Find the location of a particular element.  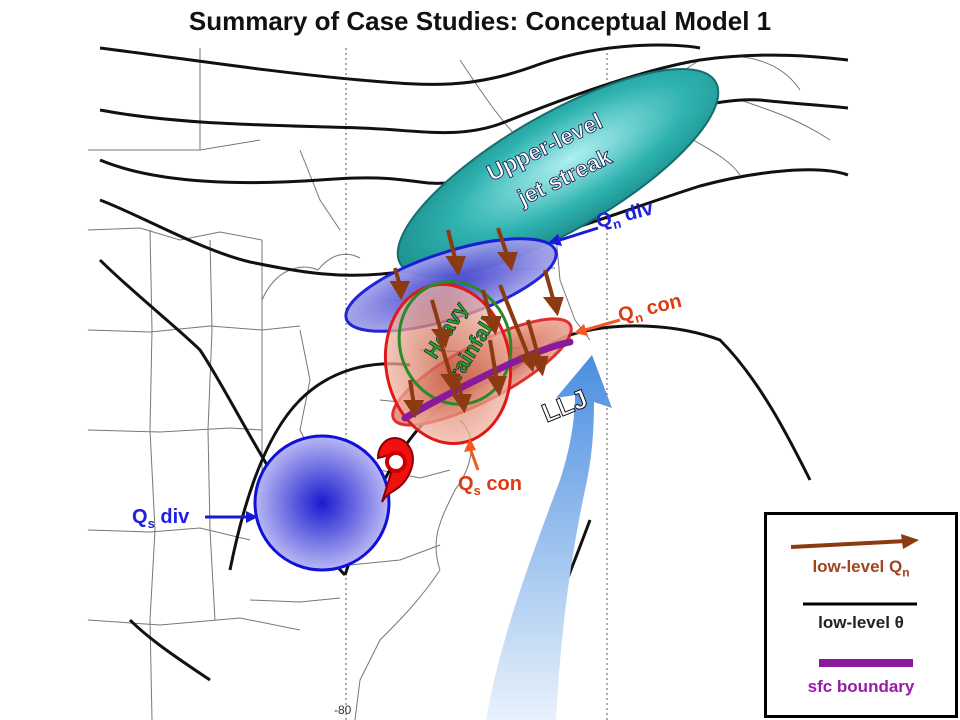

qn-con-label-group: Qn con is located at coordinates (629, 313).